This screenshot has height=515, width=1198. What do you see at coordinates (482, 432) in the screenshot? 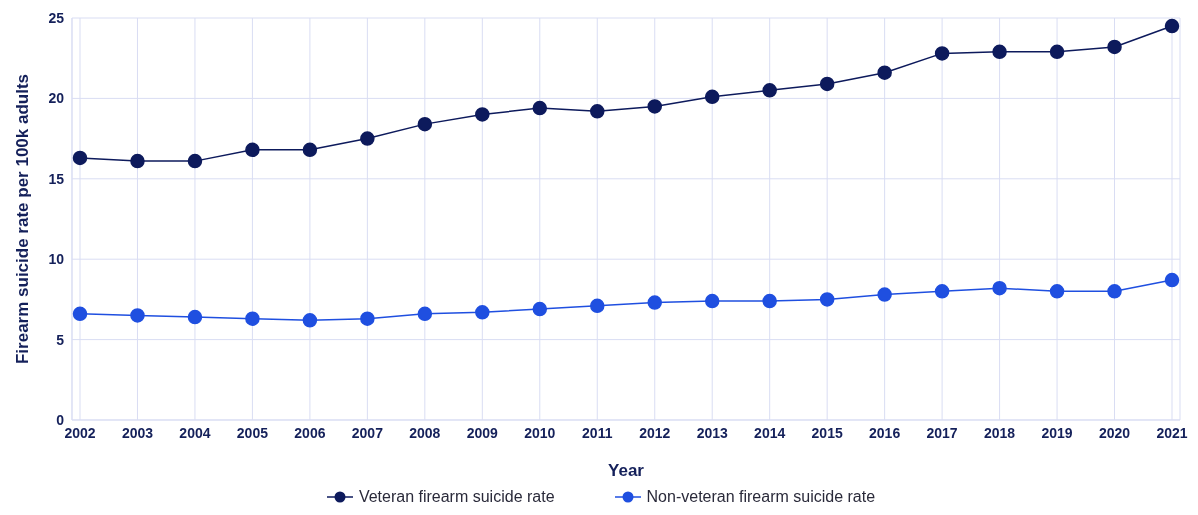
I see `x-tick-label: 2009` at bounding box center [482, 432].